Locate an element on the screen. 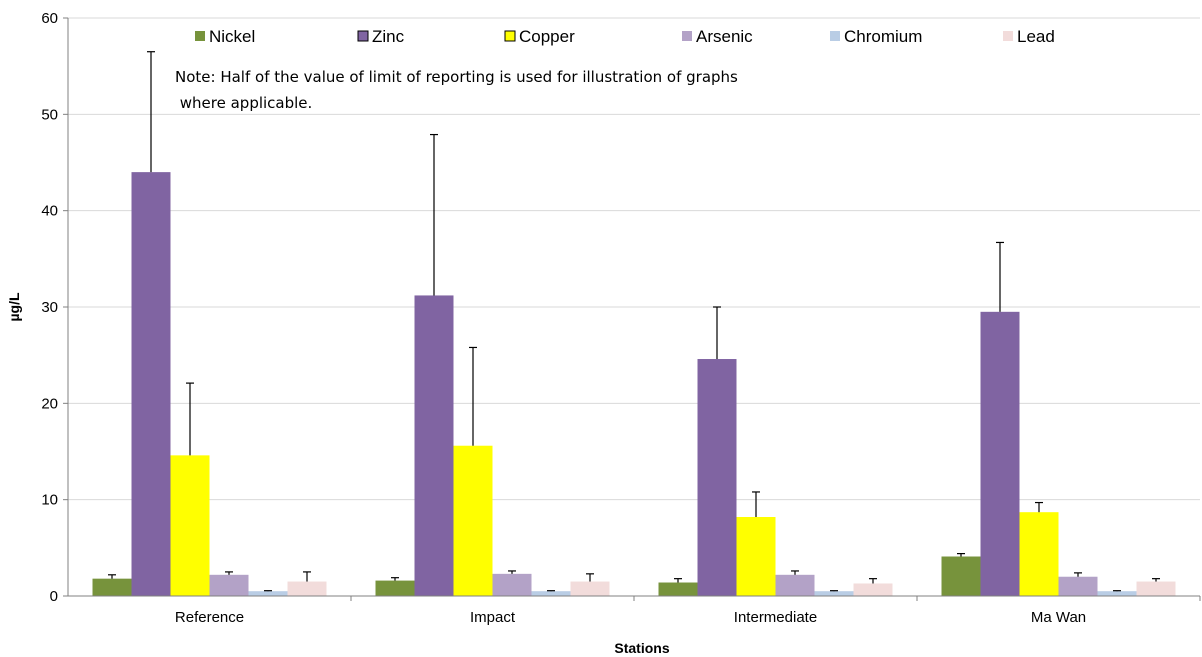  y-tick-labels: 0 10 20 30 40 50 60 is located at coordinates (49, 307).